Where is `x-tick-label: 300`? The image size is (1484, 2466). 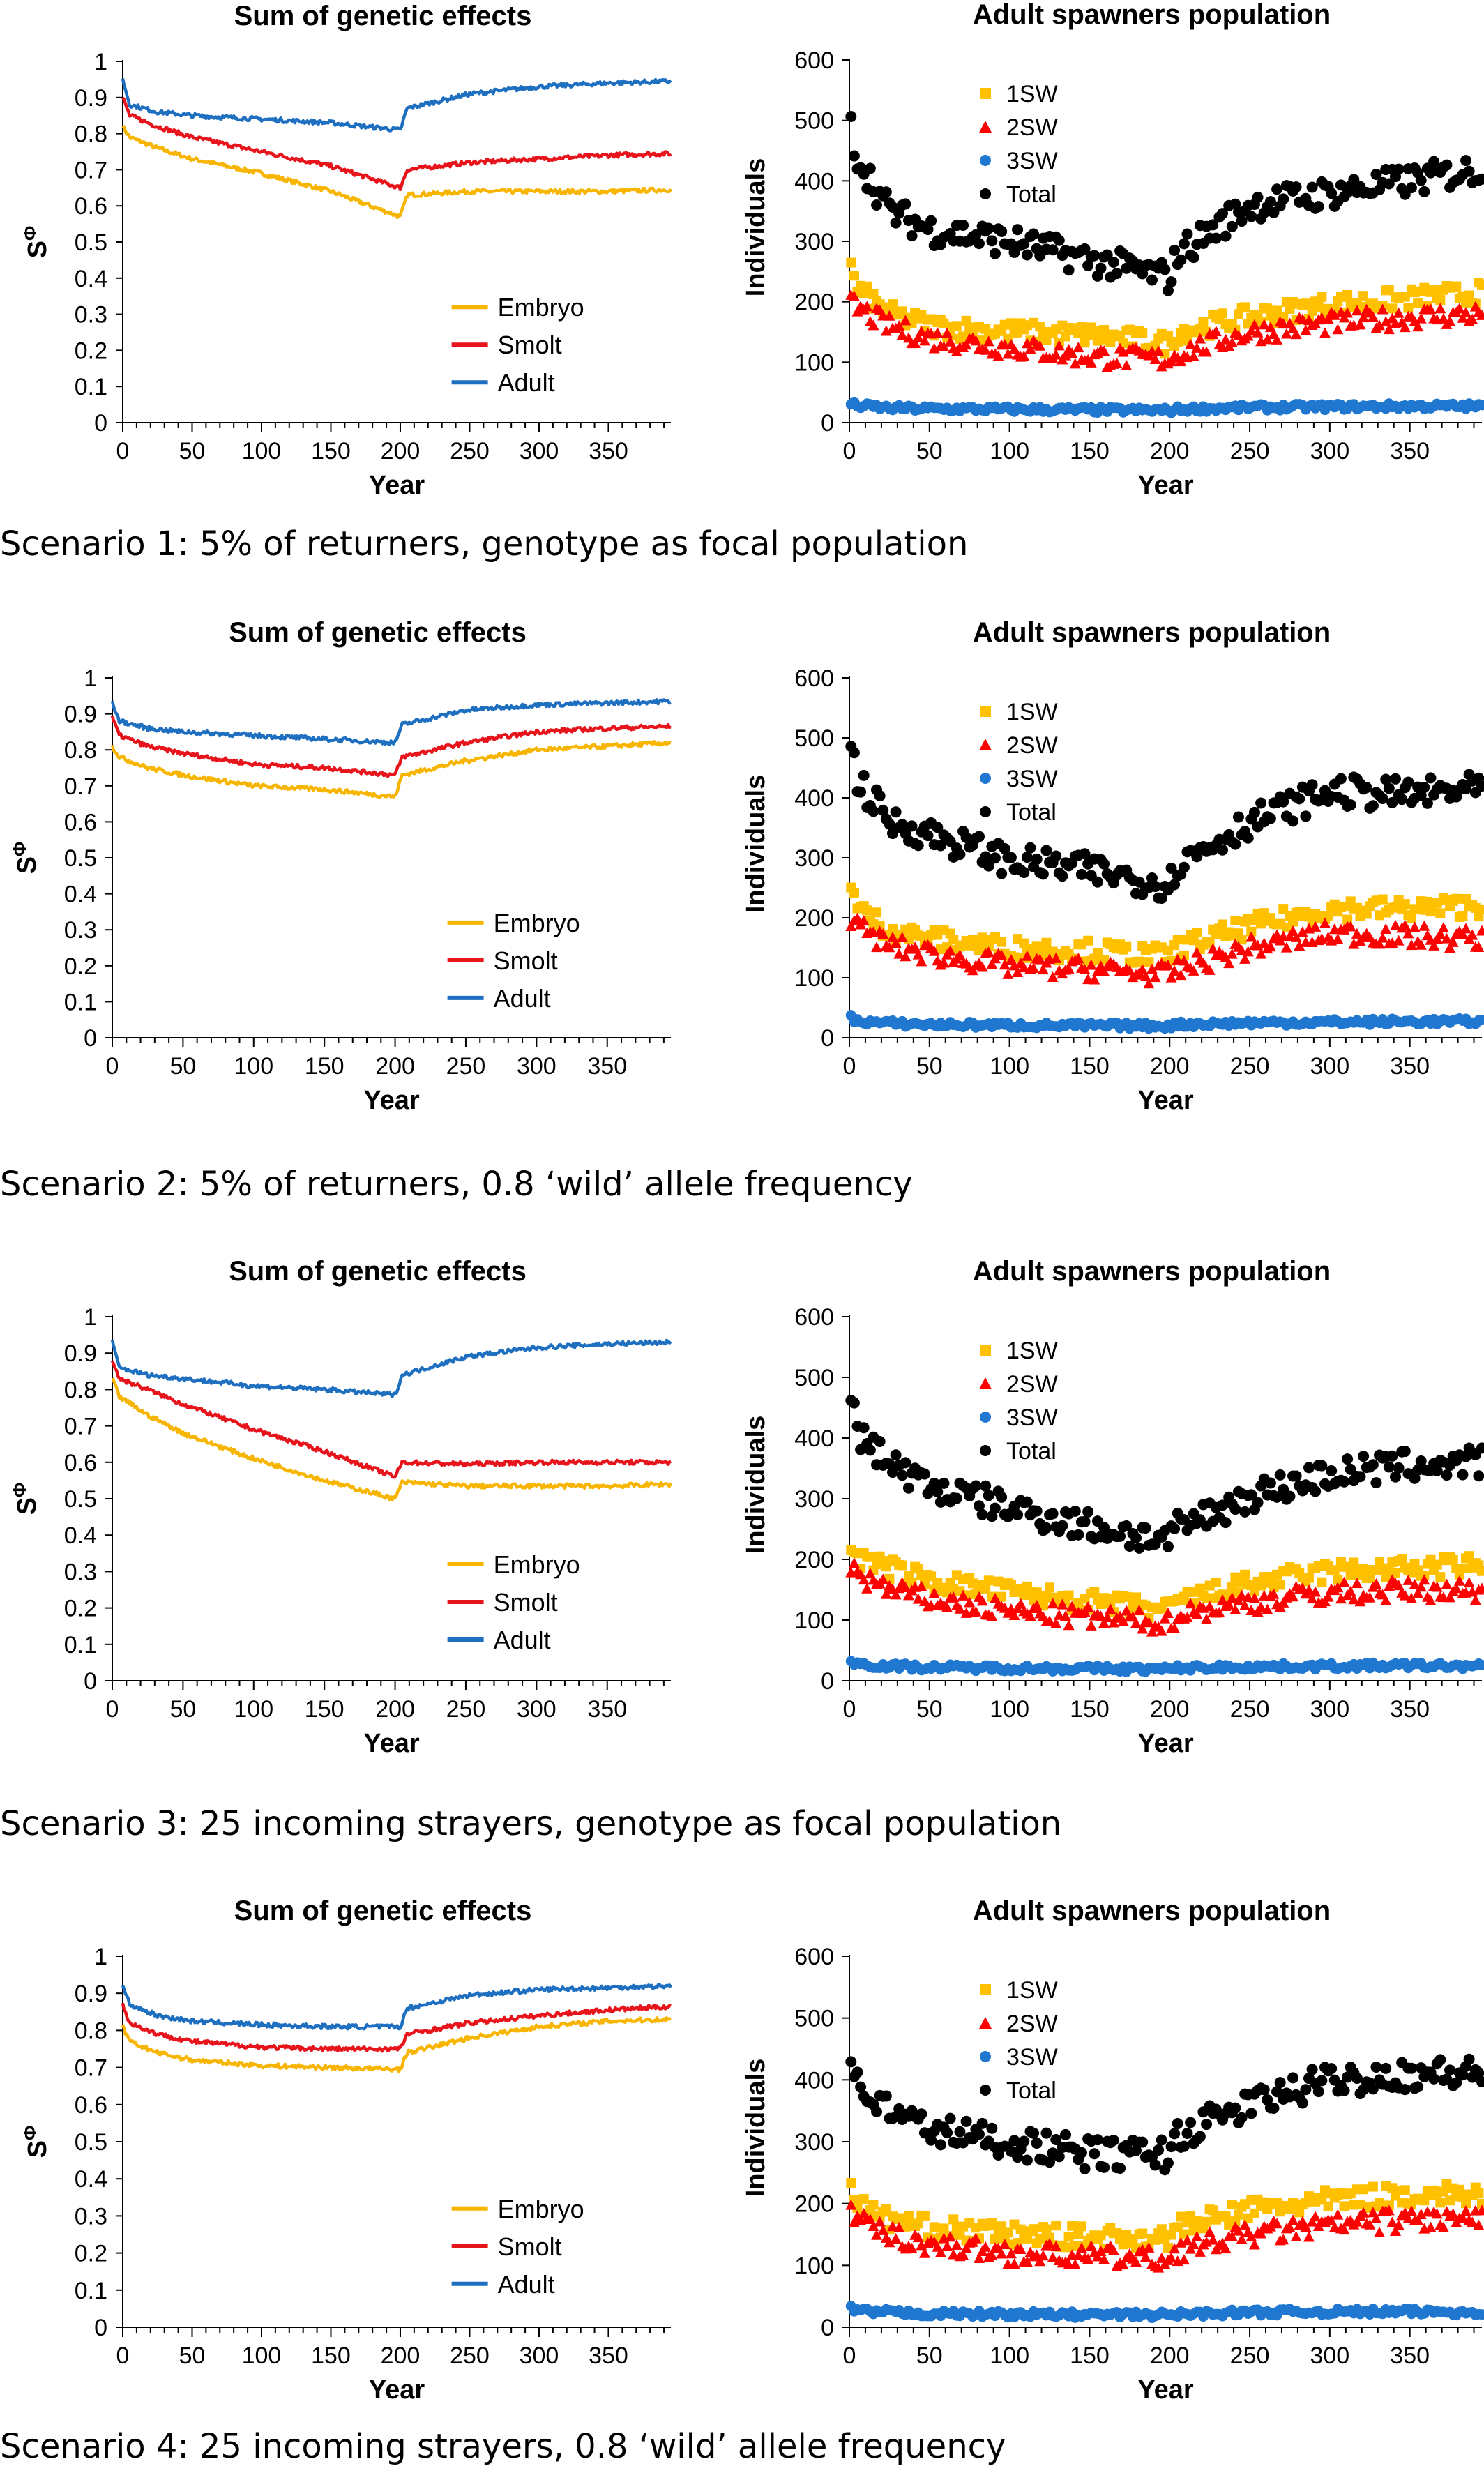
x-tick-label: 300 is located at coordinates (536, 1066).